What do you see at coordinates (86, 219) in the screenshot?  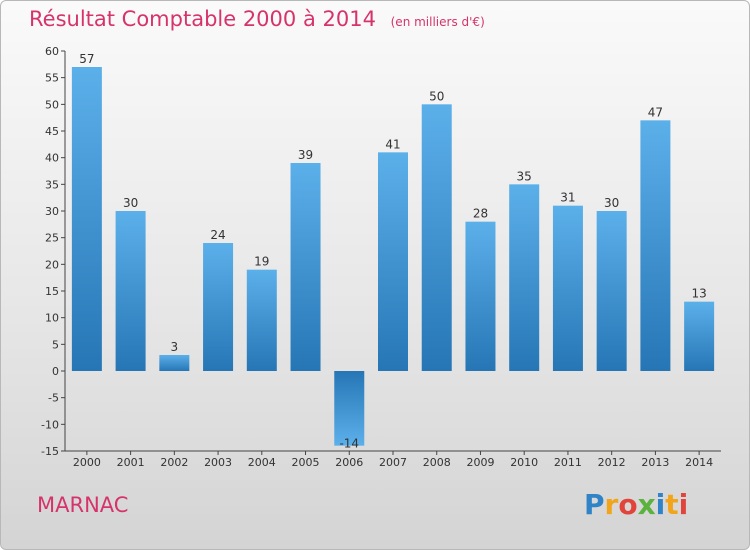 I see `bar-2000` at bounding box center [86, 219].